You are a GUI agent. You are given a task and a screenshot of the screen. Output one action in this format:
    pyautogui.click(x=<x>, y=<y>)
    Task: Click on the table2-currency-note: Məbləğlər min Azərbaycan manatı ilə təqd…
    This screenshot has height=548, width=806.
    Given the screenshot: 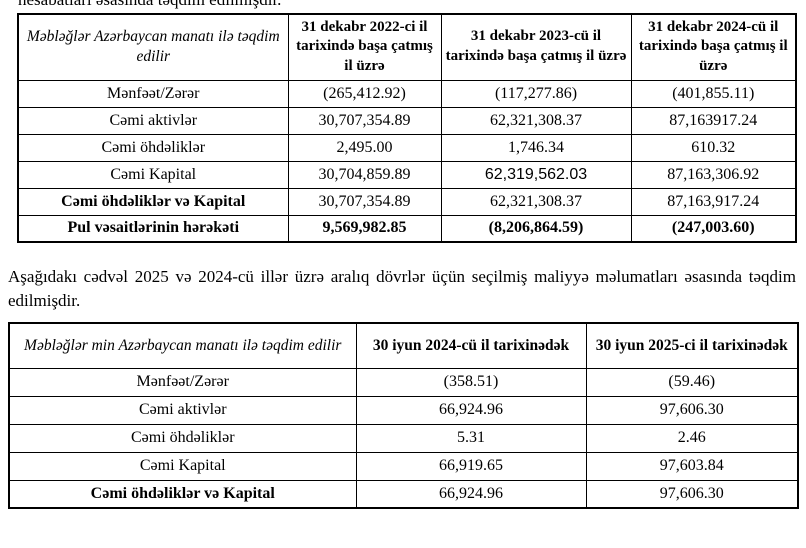 What is the action you would take?
    pyautogui.click(x=182, y=345)
    